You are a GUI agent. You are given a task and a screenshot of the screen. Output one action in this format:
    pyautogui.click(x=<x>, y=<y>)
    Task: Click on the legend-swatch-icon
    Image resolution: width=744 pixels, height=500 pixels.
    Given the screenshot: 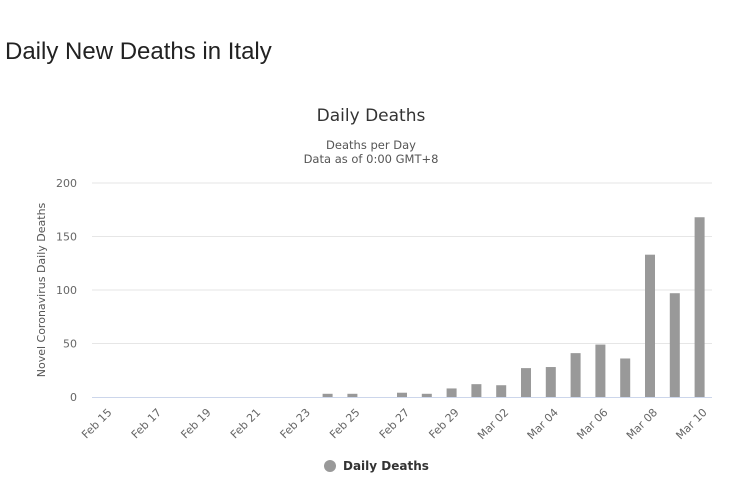 What is the action you would take?
    pyautogui.click(x=330, y=466)
    